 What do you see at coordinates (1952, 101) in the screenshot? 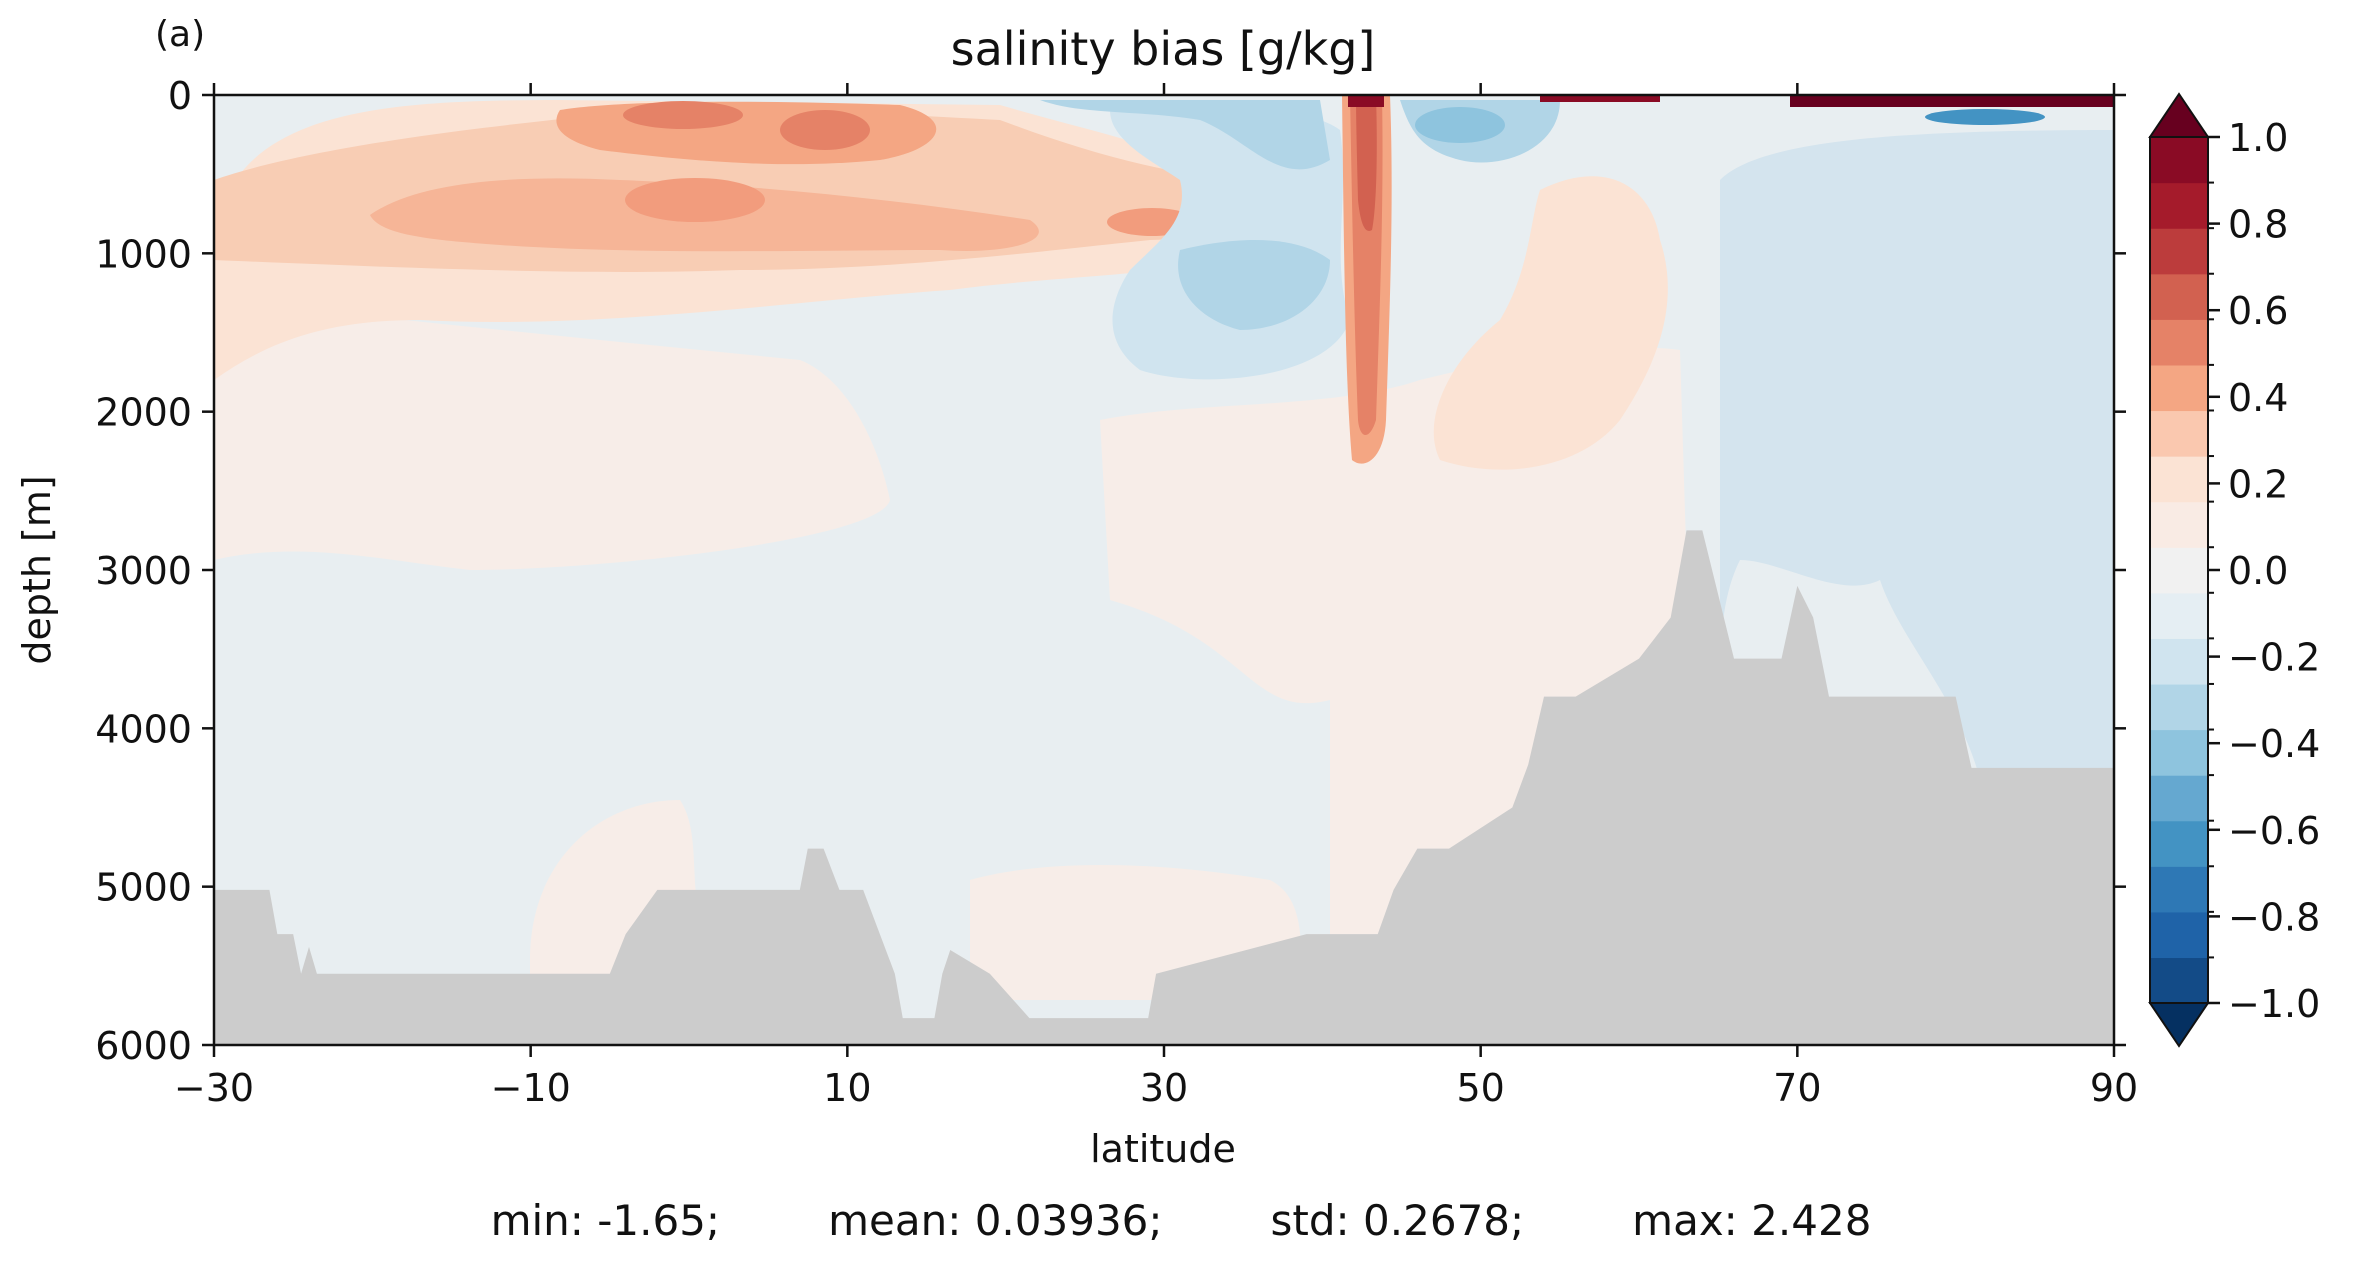
I see `field-surface-saltier-arctic` at bounding box center [1952, 101].